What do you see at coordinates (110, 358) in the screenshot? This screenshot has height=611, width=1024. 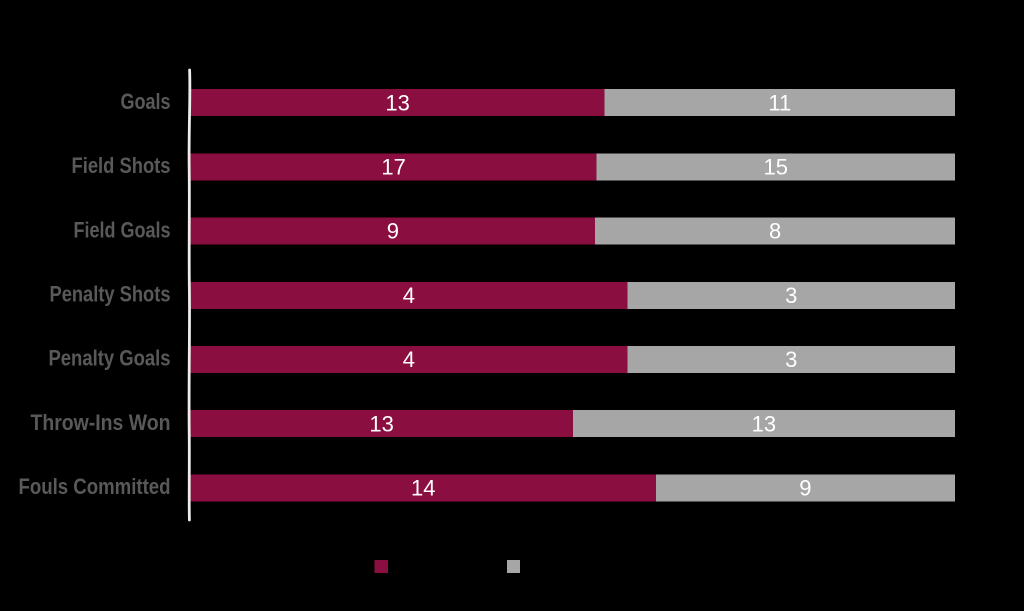 I see `svg-text: Penalty Goals` at bounding box center [110, 358].